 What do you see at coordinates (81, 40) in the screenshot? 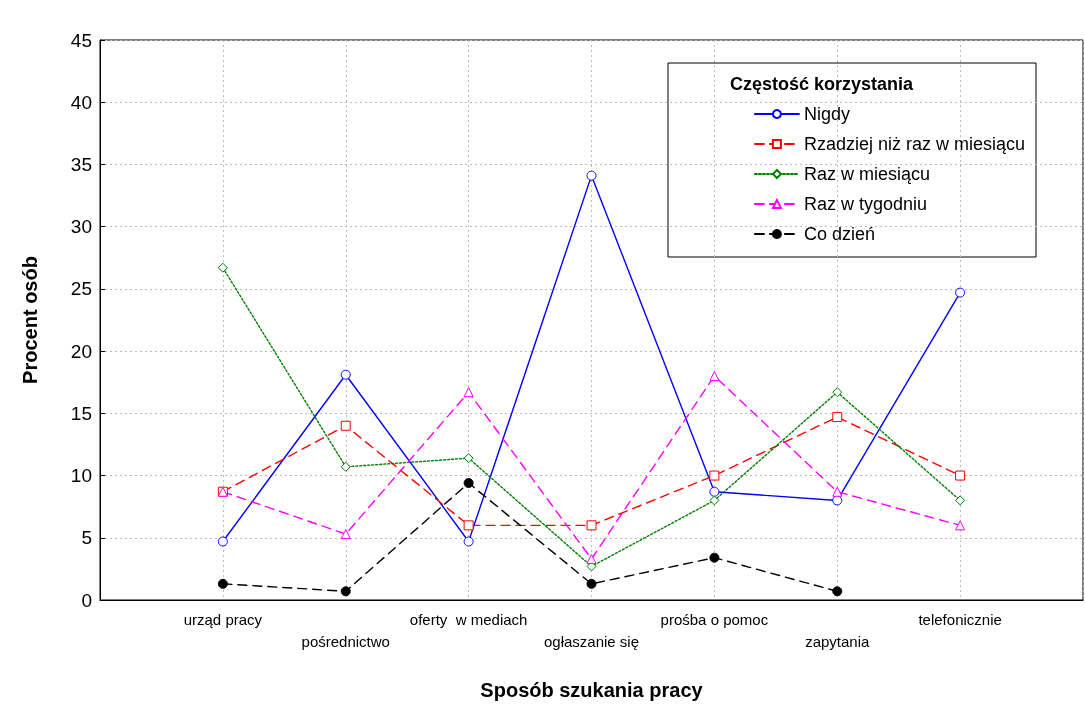
I see `y-tick-label: 45` at bounding box center [81, 40].